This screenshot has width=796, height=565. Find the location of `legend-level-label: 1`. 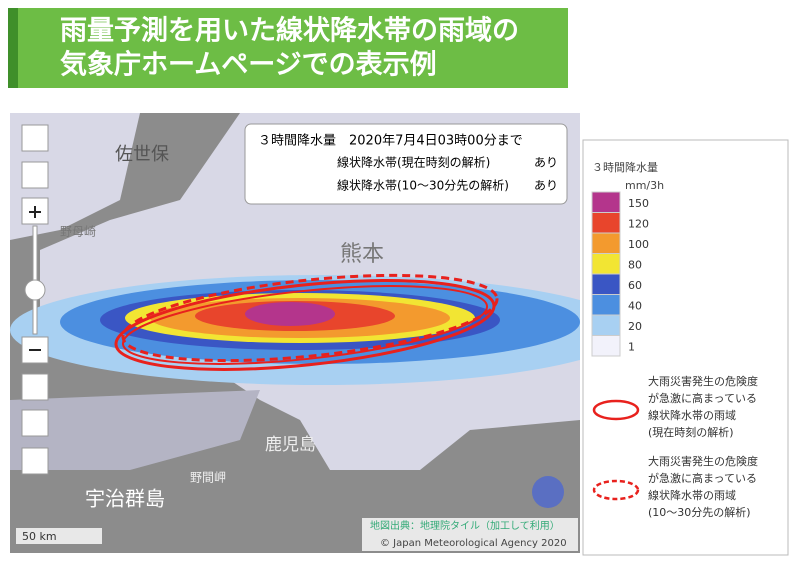

legend-level-label: 1 is located at coordinates (631, 347).